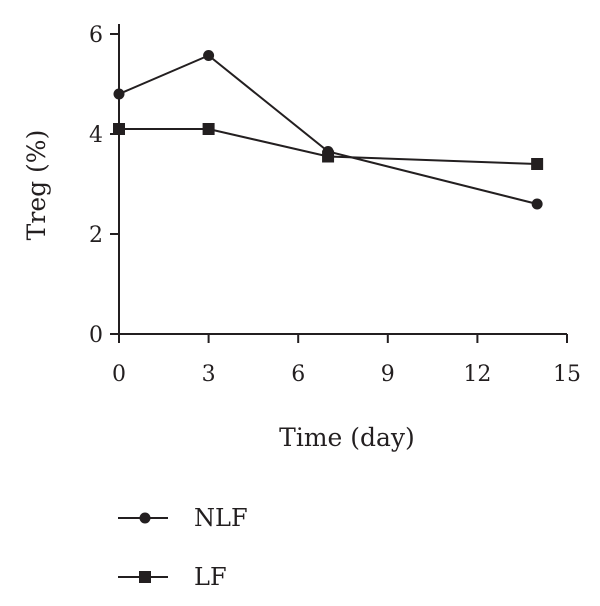 The image size is (600, 606). Describe the element at coordinates (209, 374) in the screenshot. I see `x-tick-label: 3` at that location.